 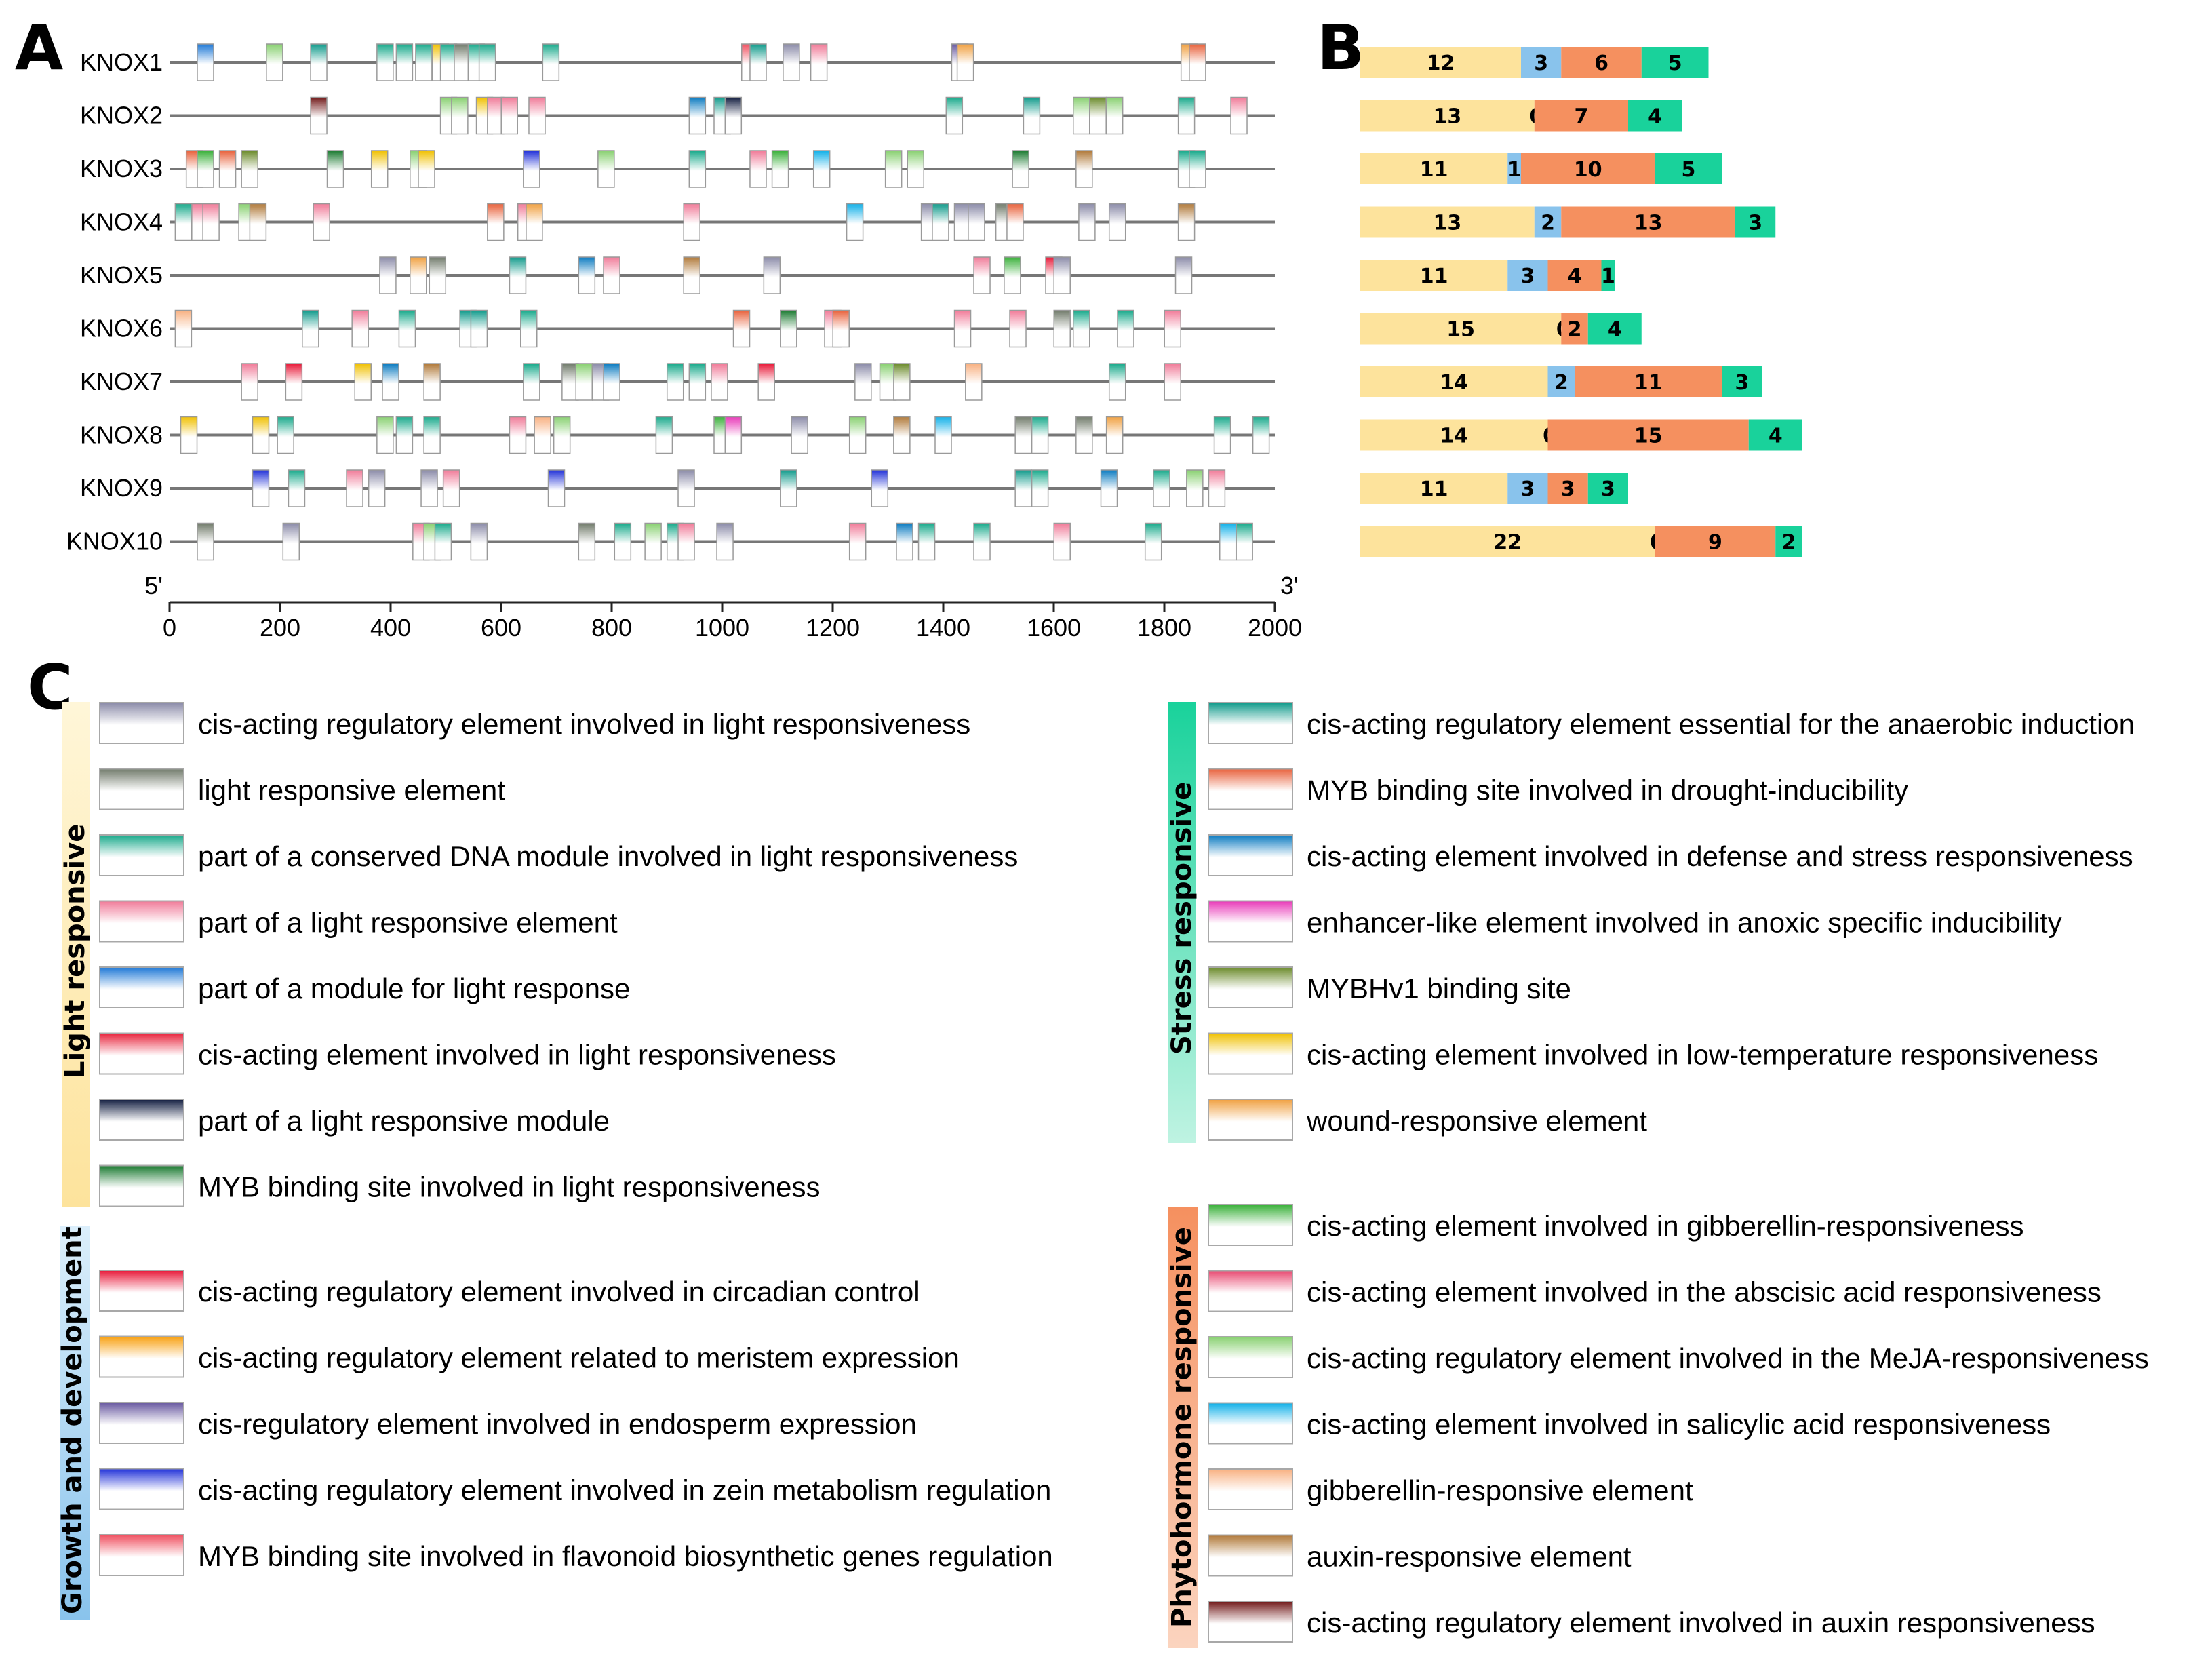 I want to click on bar-value-label: 14, so click(x=1454, y=436).